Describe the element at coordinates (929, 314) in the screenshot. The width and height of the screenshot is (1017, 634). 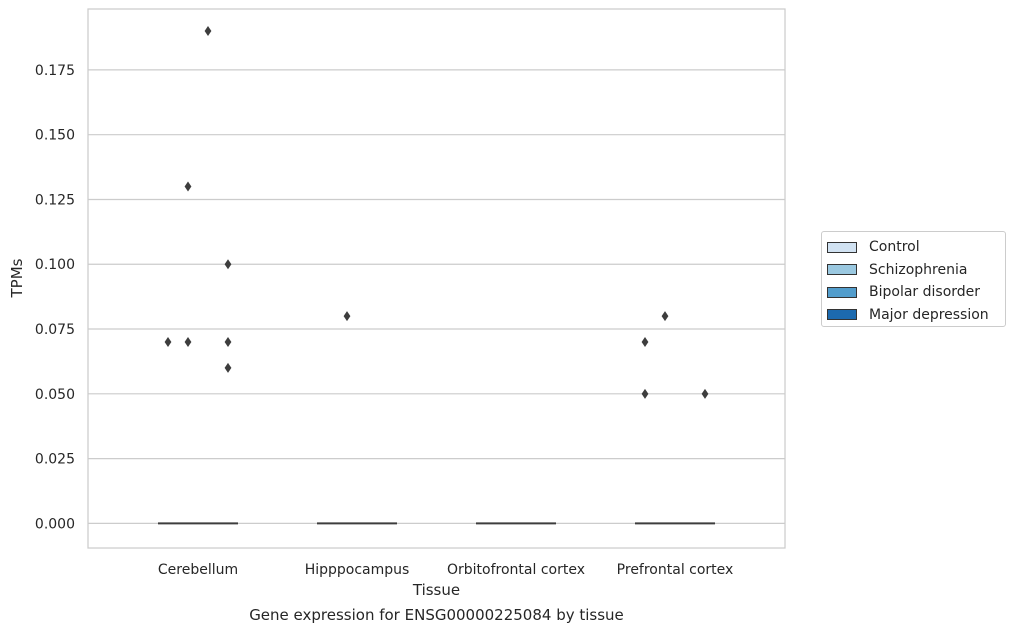
I see `legend-label: Major depression` at that location.